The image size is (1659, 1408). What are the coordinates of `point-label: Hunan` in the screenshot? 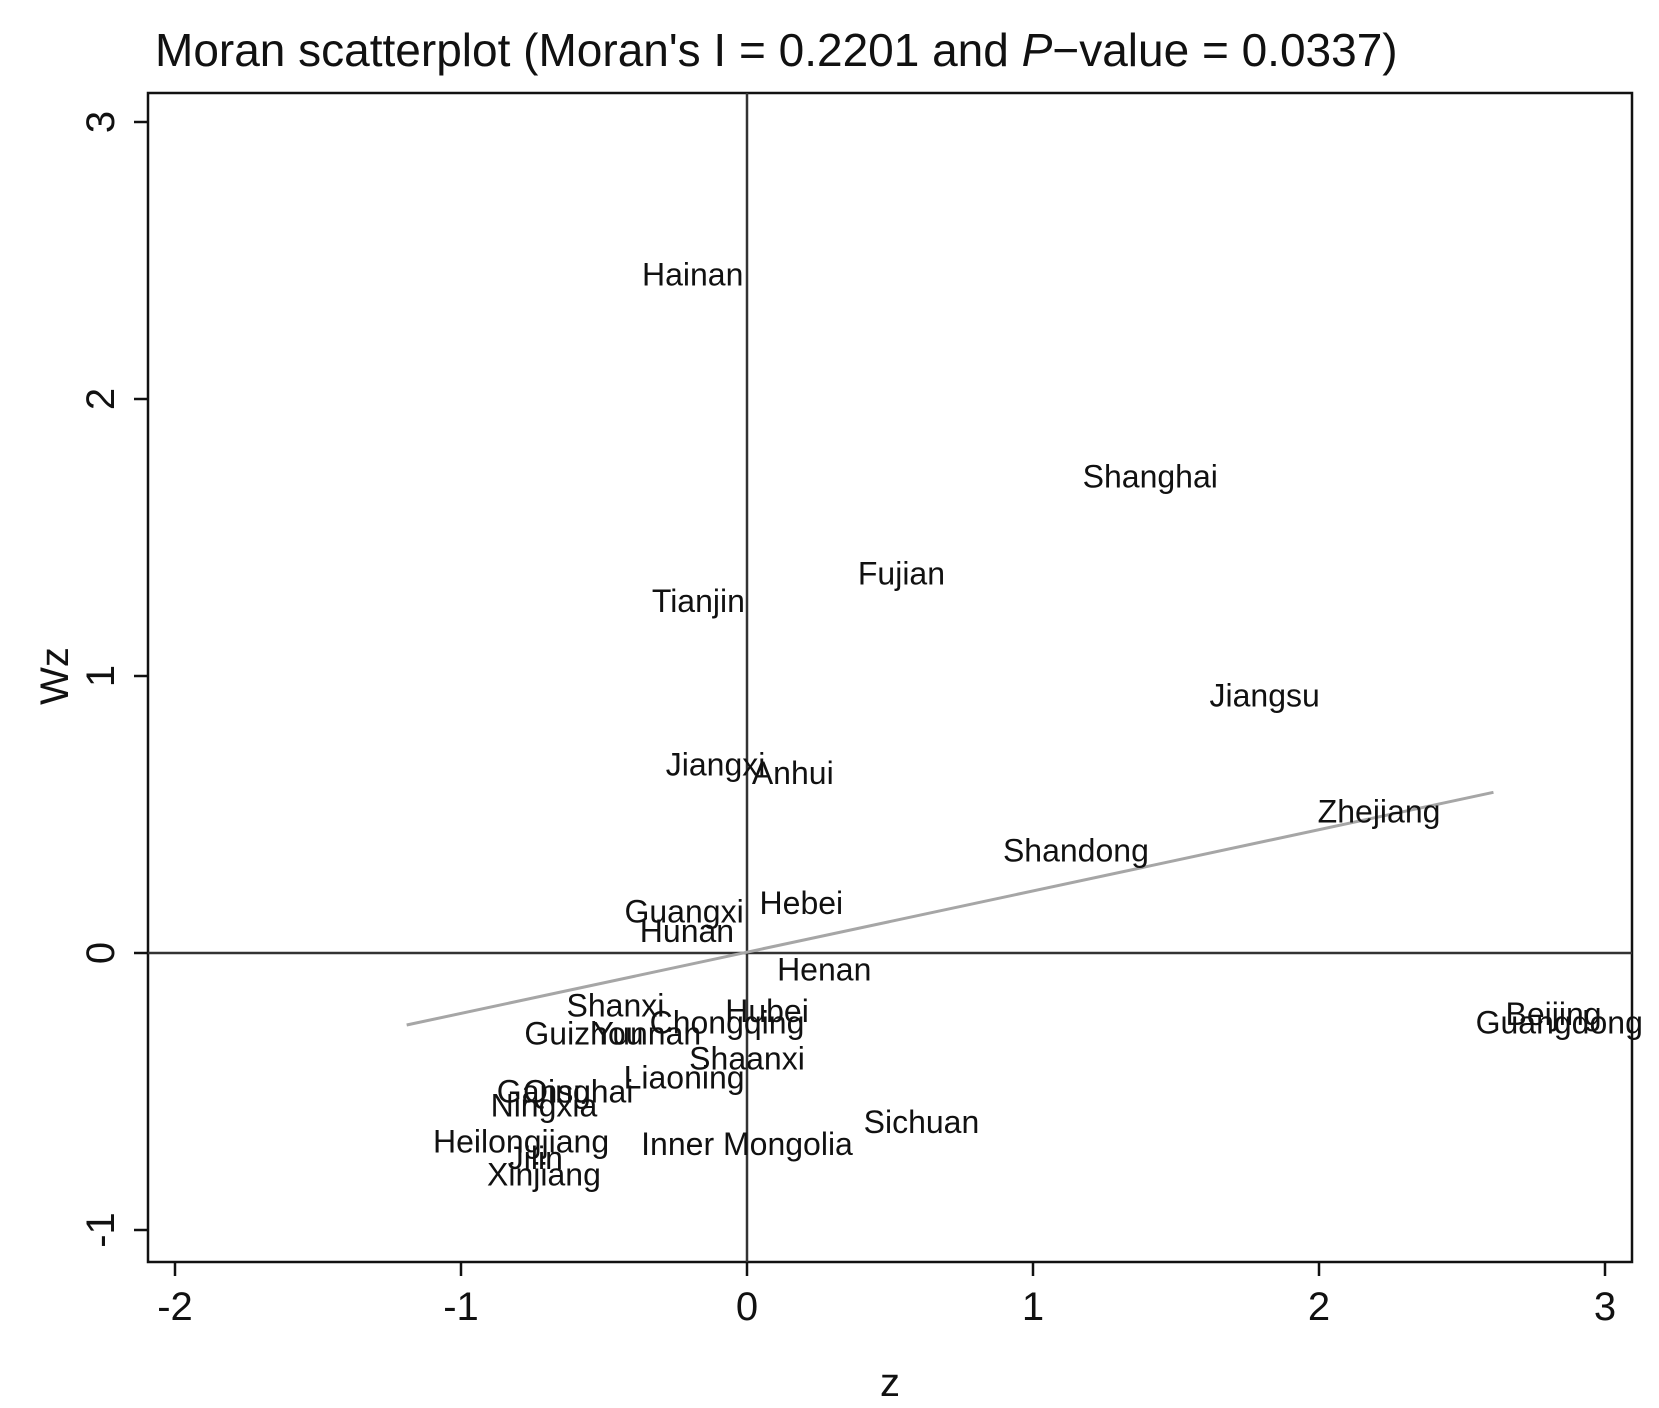 It's located at (687, 931).